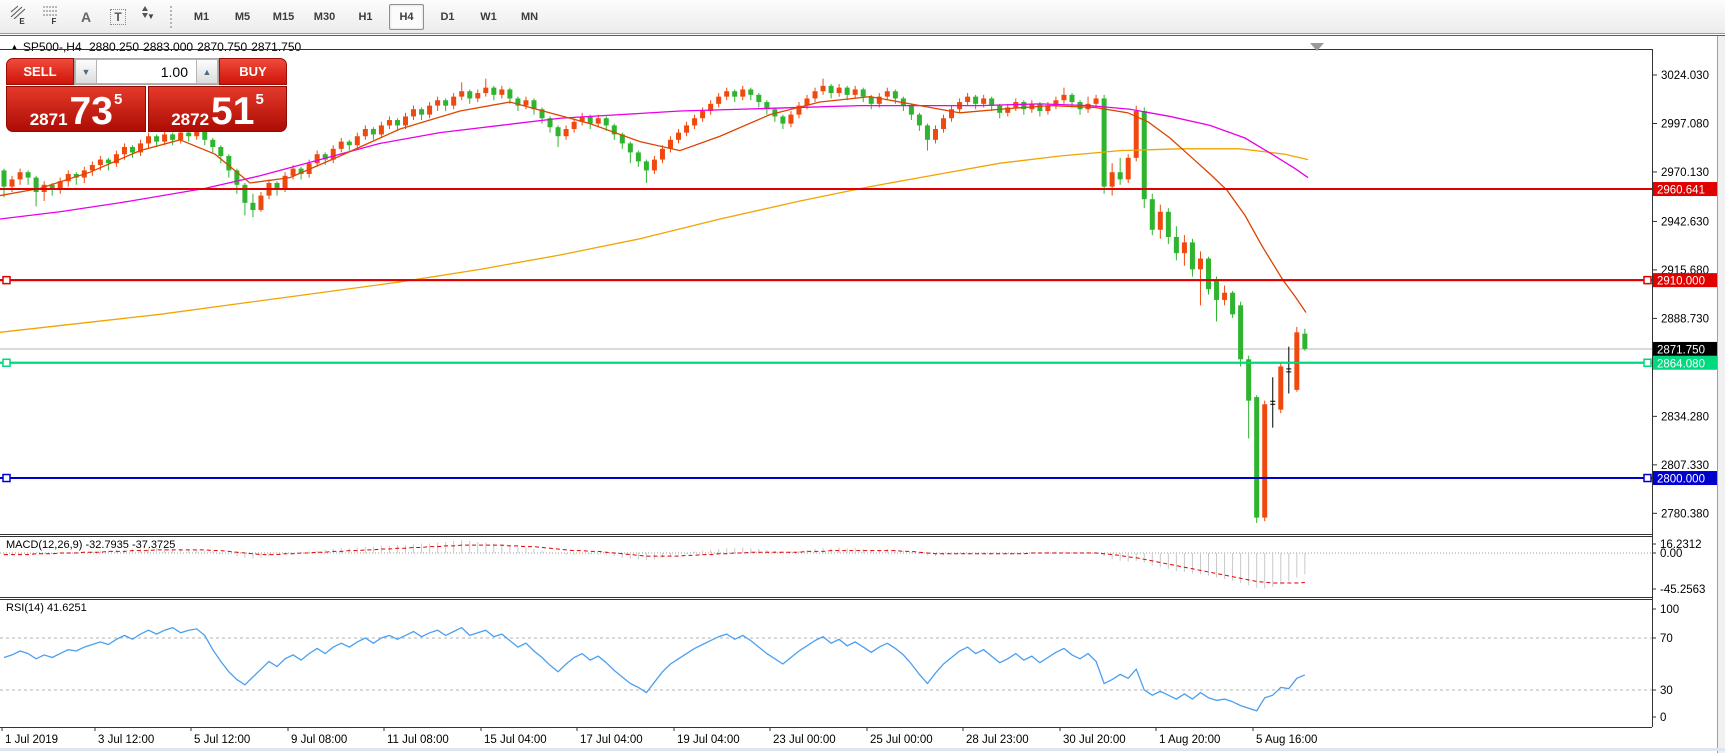  What do you see at coordinates (447, 16) in the screenshot?
I see `timeframe-D1: D1` at bounding box center [447, 16].